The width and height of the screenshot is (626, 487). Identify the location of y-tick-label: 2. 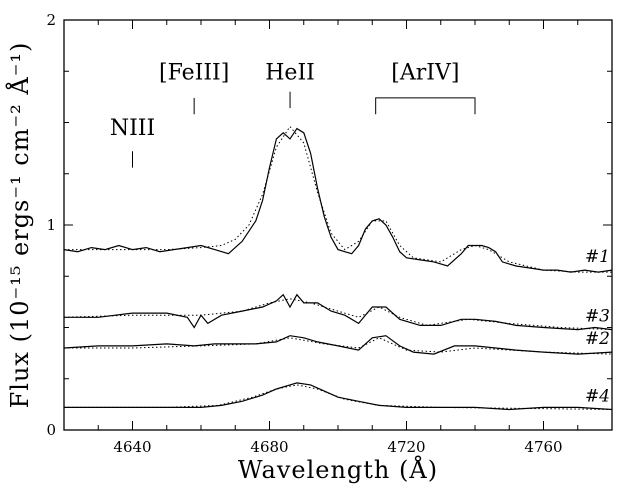
(51, 20).